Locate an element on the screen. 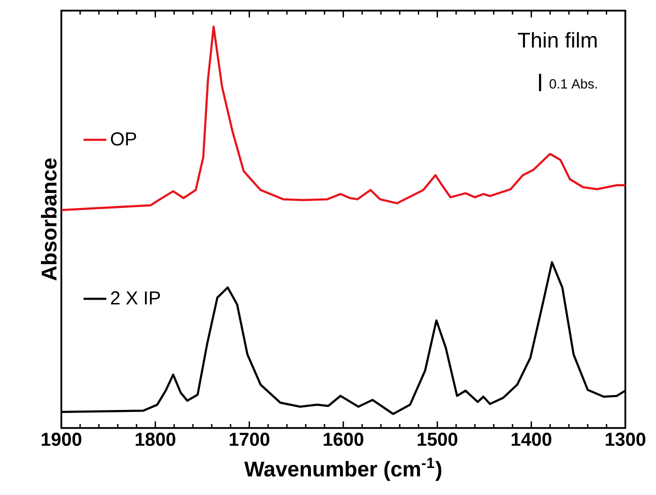 Image resolution: width=656 pixels, height=495 pixels. annotation: Thin film is located at coordinates (557, 40).